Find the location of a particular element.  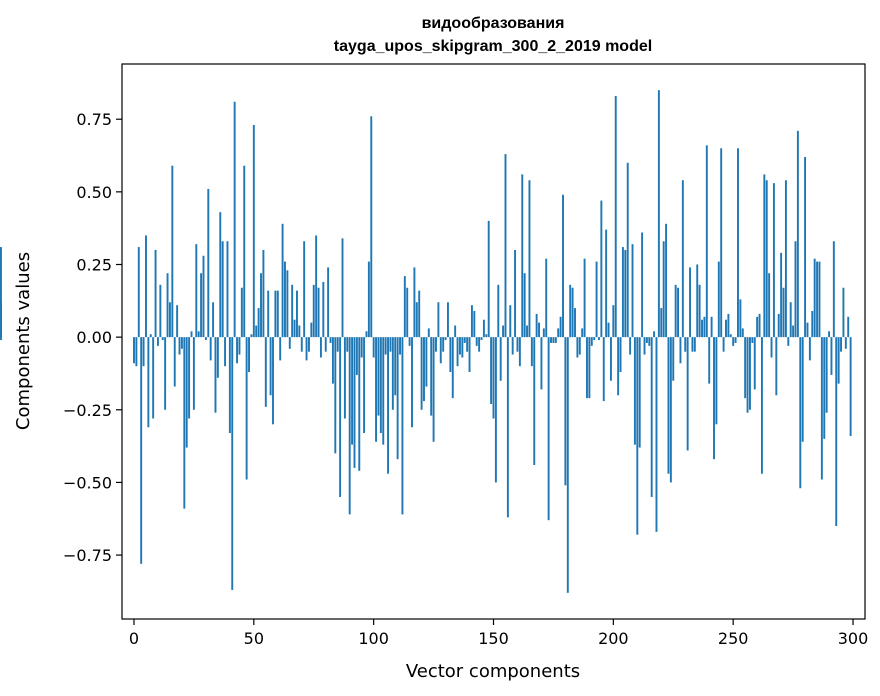

y-tick-label: −0.75 is located at coordinates (87, 555).